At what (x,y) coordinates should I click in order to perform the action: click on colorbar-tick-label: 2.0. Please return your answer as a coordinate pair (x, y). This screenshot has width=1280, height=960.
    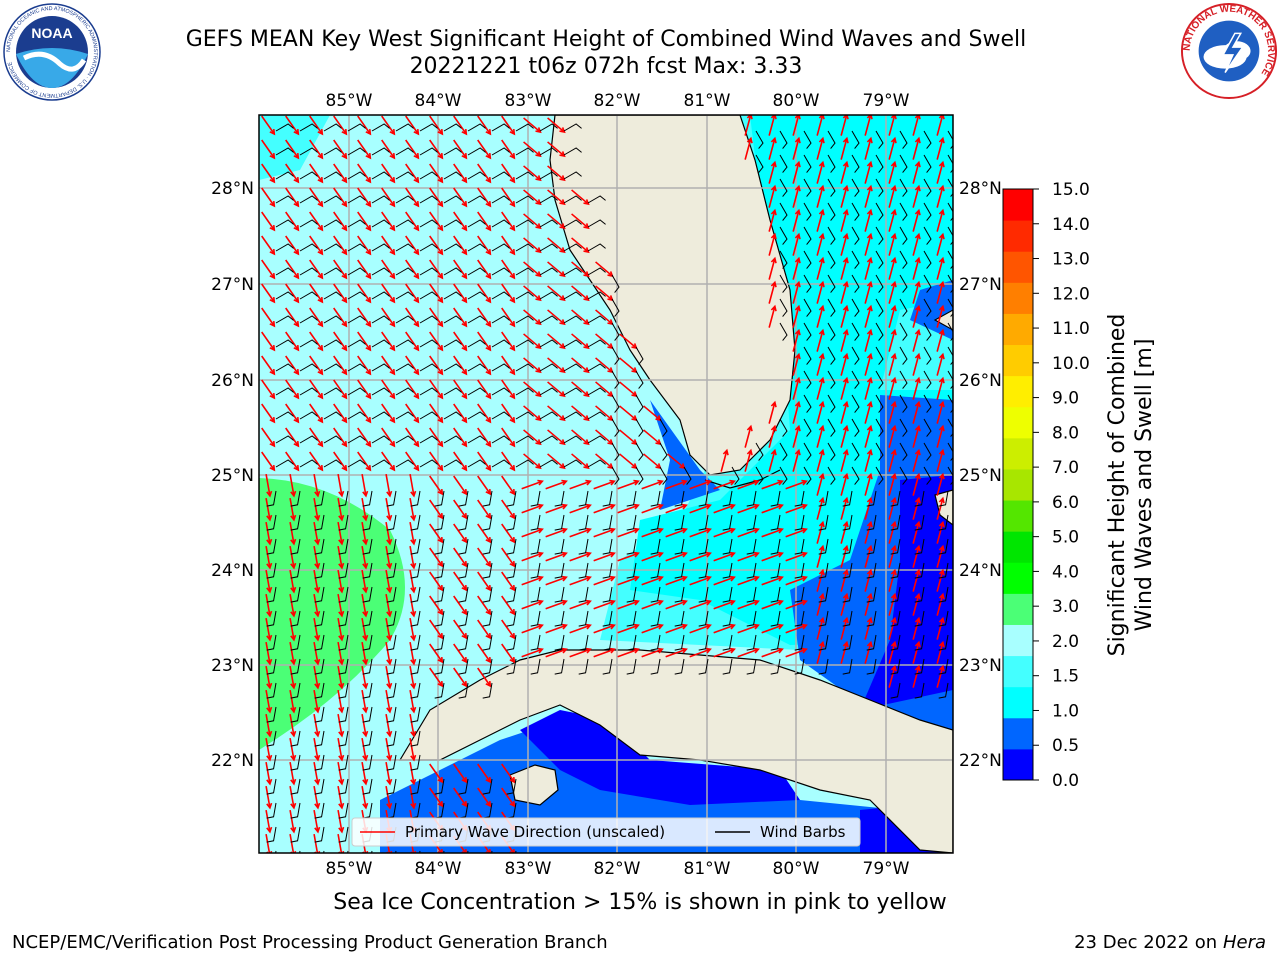
    Looking at the image, I should click on (1065, 642).